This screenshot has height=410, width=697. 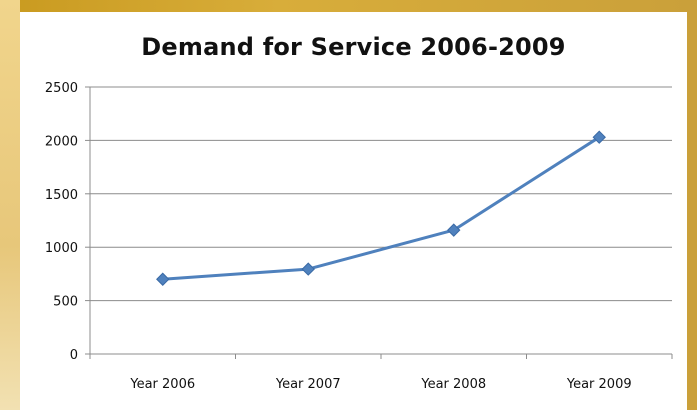 What do you see at coordinates (61, 141) in the screenshot?
I see `y-tick-label: 2000` at bounding box center [61, 141].